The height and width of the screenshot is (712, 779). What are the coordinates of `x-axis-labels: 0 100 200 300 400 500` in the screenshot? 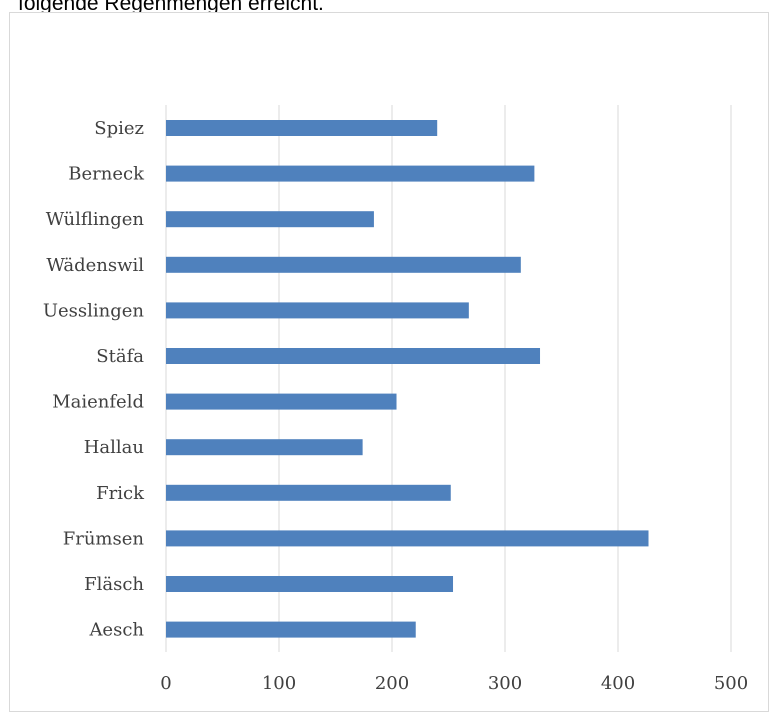 It's located at (454, 683).